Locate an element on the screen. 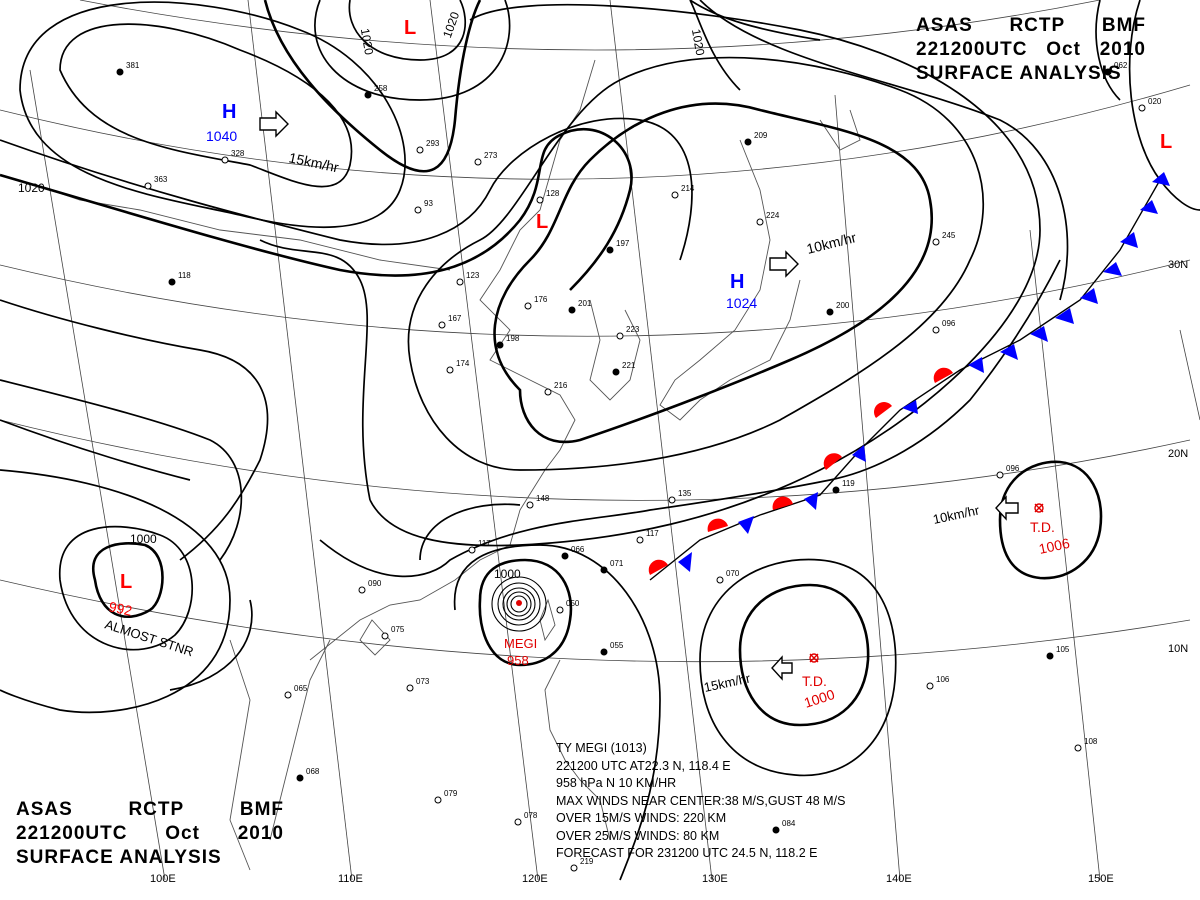  parallel-40n is located at coordinates (595, 132).